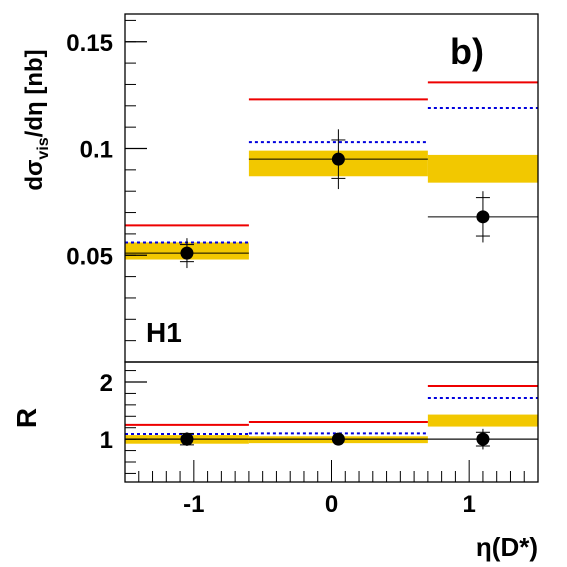 The image size is (567, 567). What do you see at coordinates (89, 43) in the screenshot?
I see `upper-y-tick-label: 0.15` at bounding box center [89, 43].